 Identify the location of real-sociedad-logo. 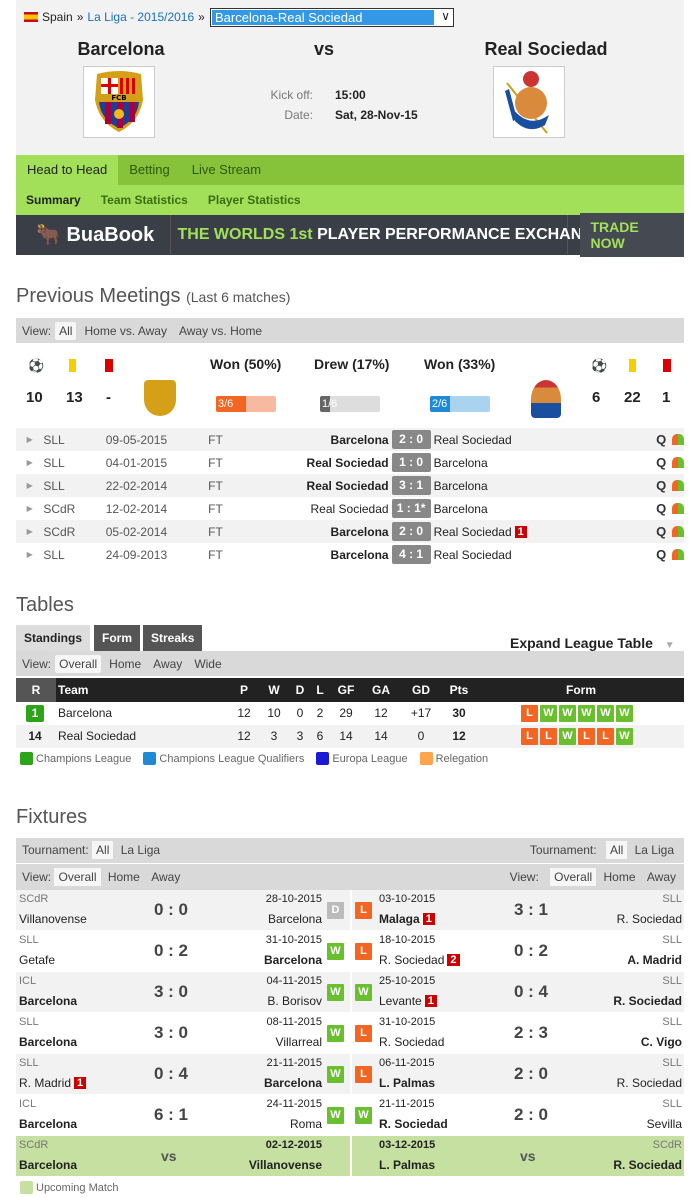
(529, 102).